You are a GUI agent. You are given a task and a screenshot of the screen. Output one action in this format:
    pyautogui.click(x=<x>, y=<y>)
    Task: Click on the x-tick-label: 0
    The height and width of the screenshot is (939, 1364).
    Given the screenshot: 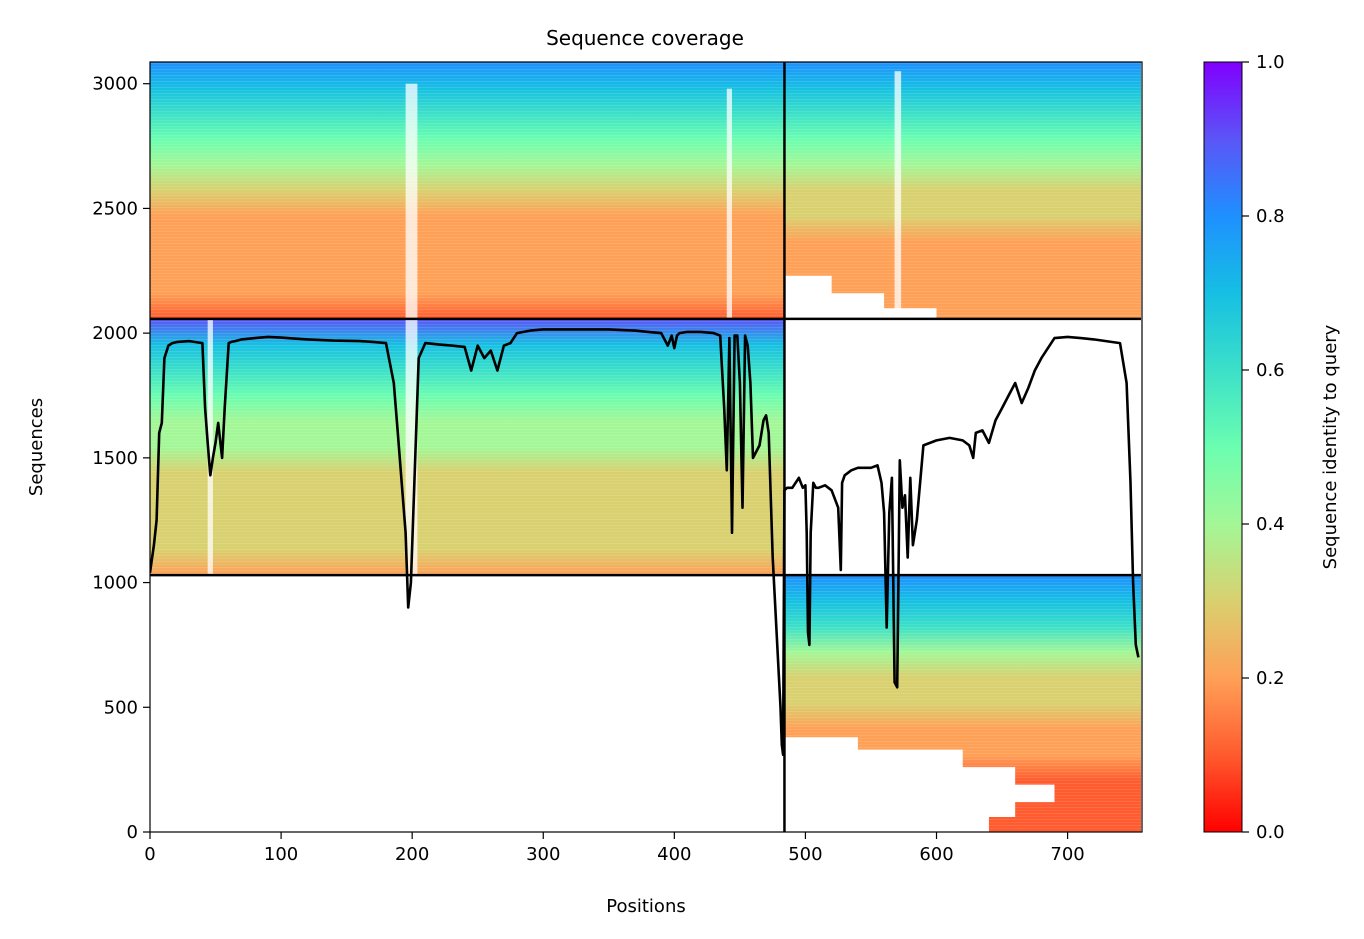 What is the action you would take?
    pyautogui.click(x=149, y=854)
    